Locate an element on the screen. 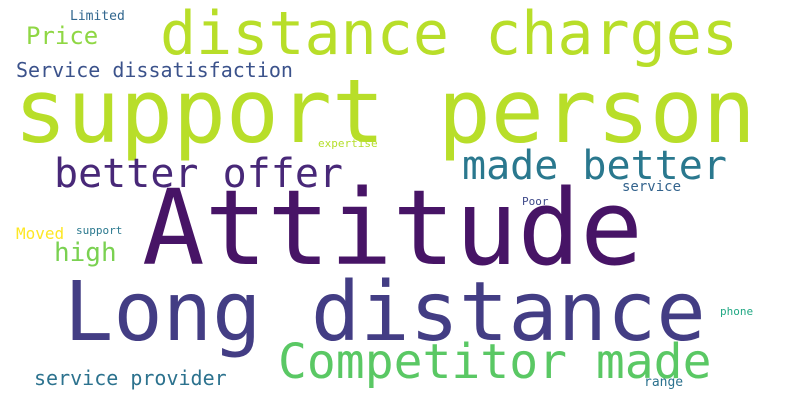  word-moved: Moved is located at coordinates (40, 233).